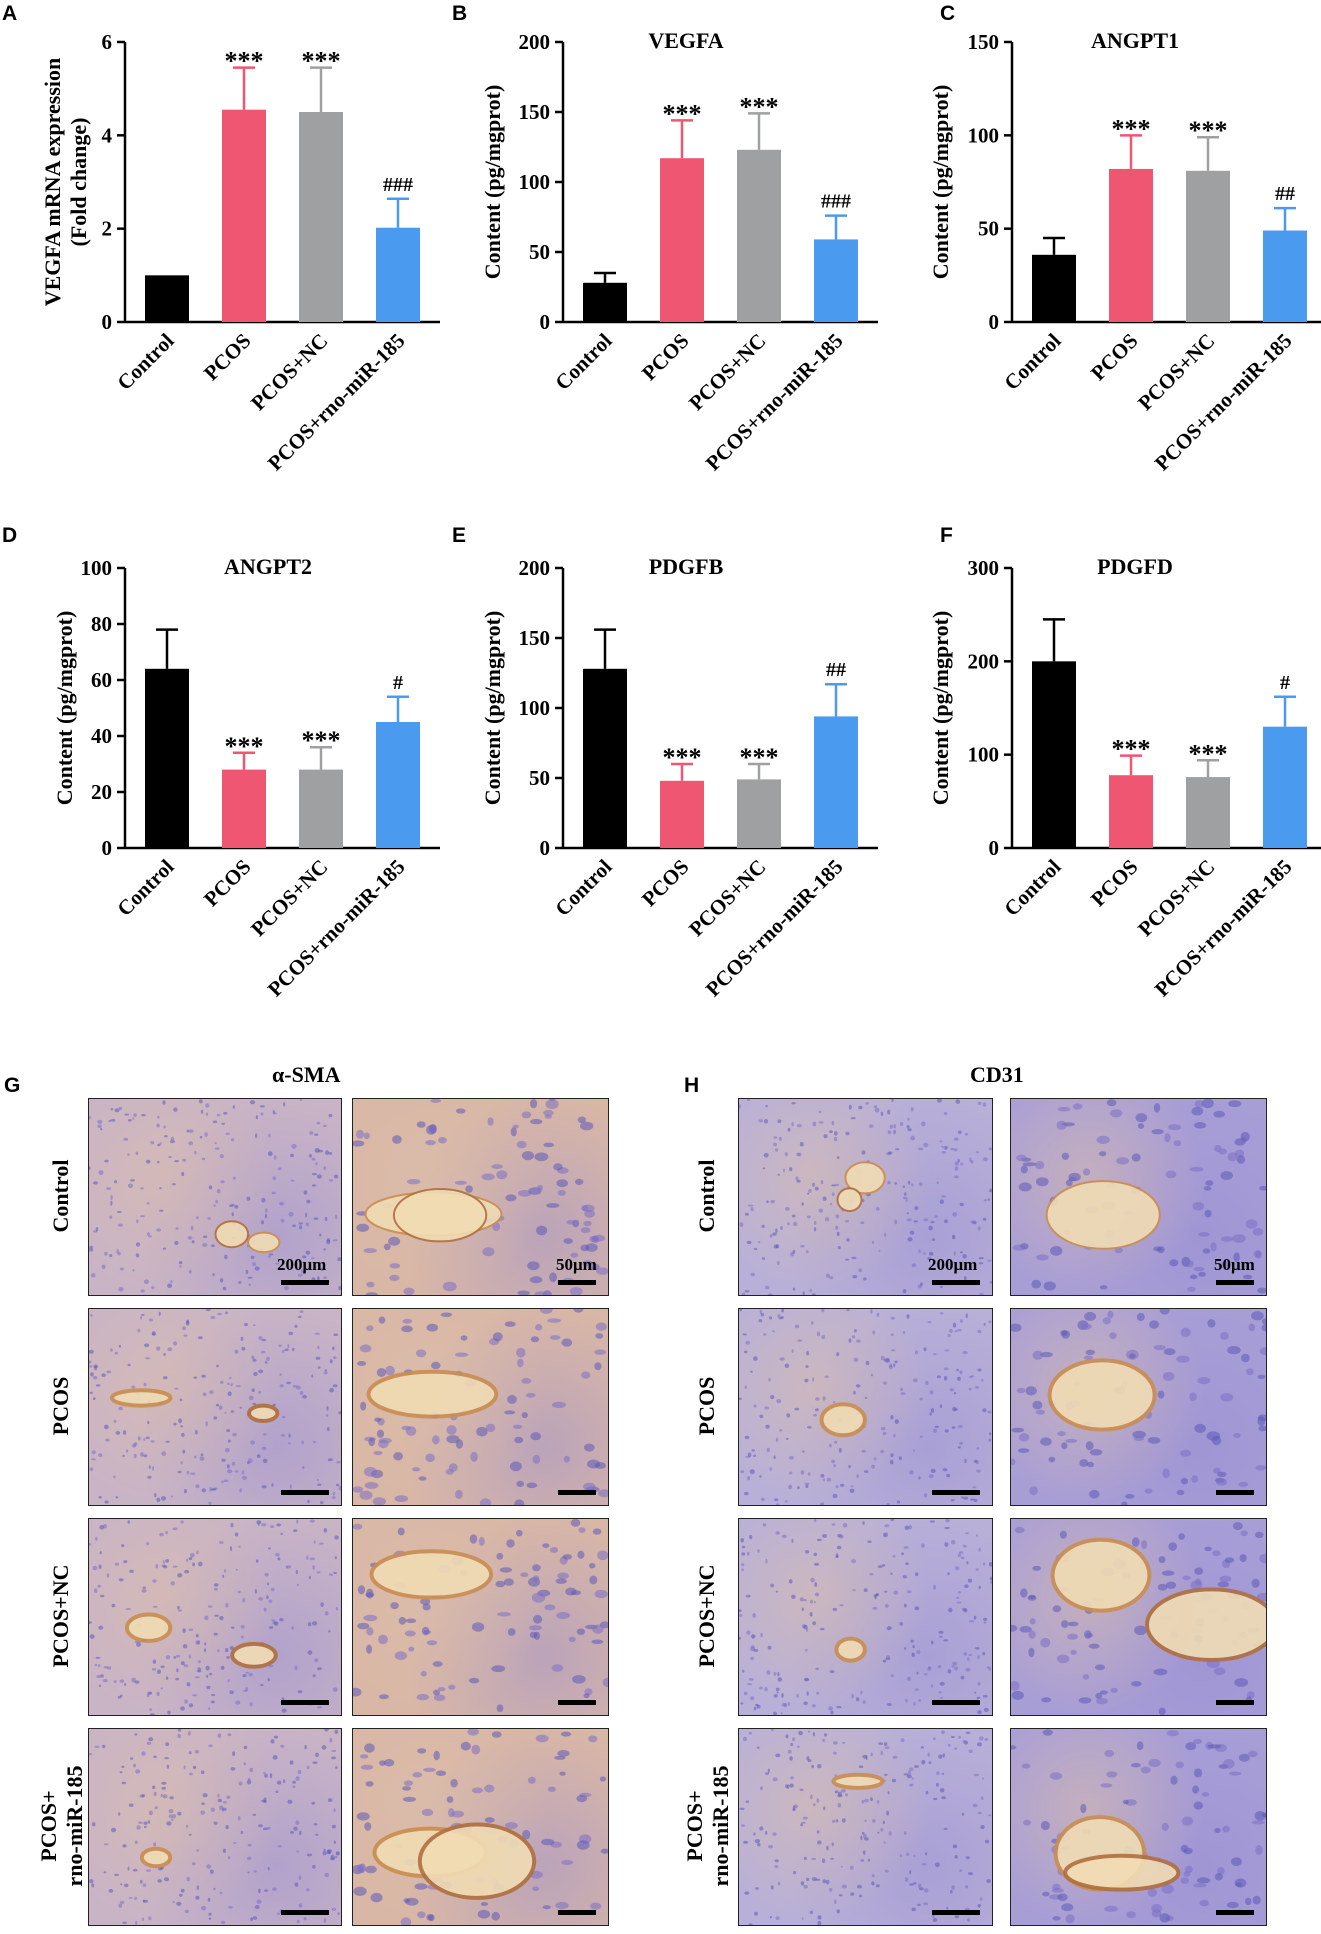  I want to click on row-label-g-0: Control, so click(61, 1196).